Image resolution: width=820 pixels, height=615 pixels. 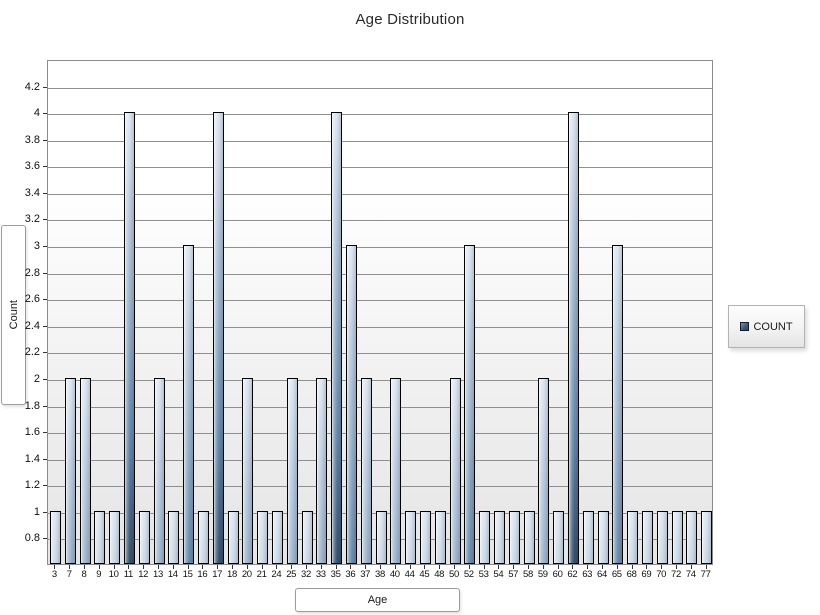 What do you see at coordinates (32, 325) in the screenshot?
I see `y-tick-label: 2.4` at bounding box center [32, 325].